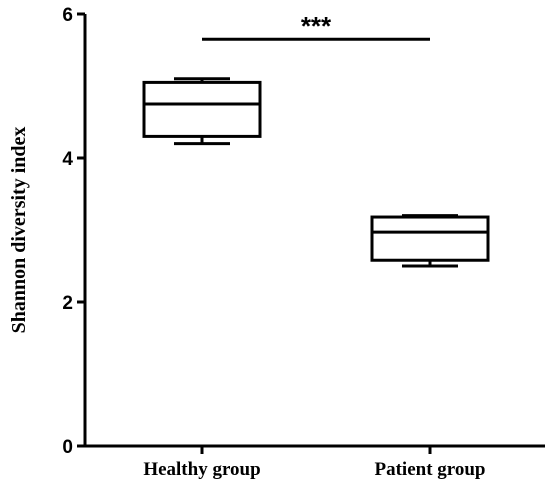 The image size is (550, 485). I want to click on y-tick-label: 2, so click(67, 303).